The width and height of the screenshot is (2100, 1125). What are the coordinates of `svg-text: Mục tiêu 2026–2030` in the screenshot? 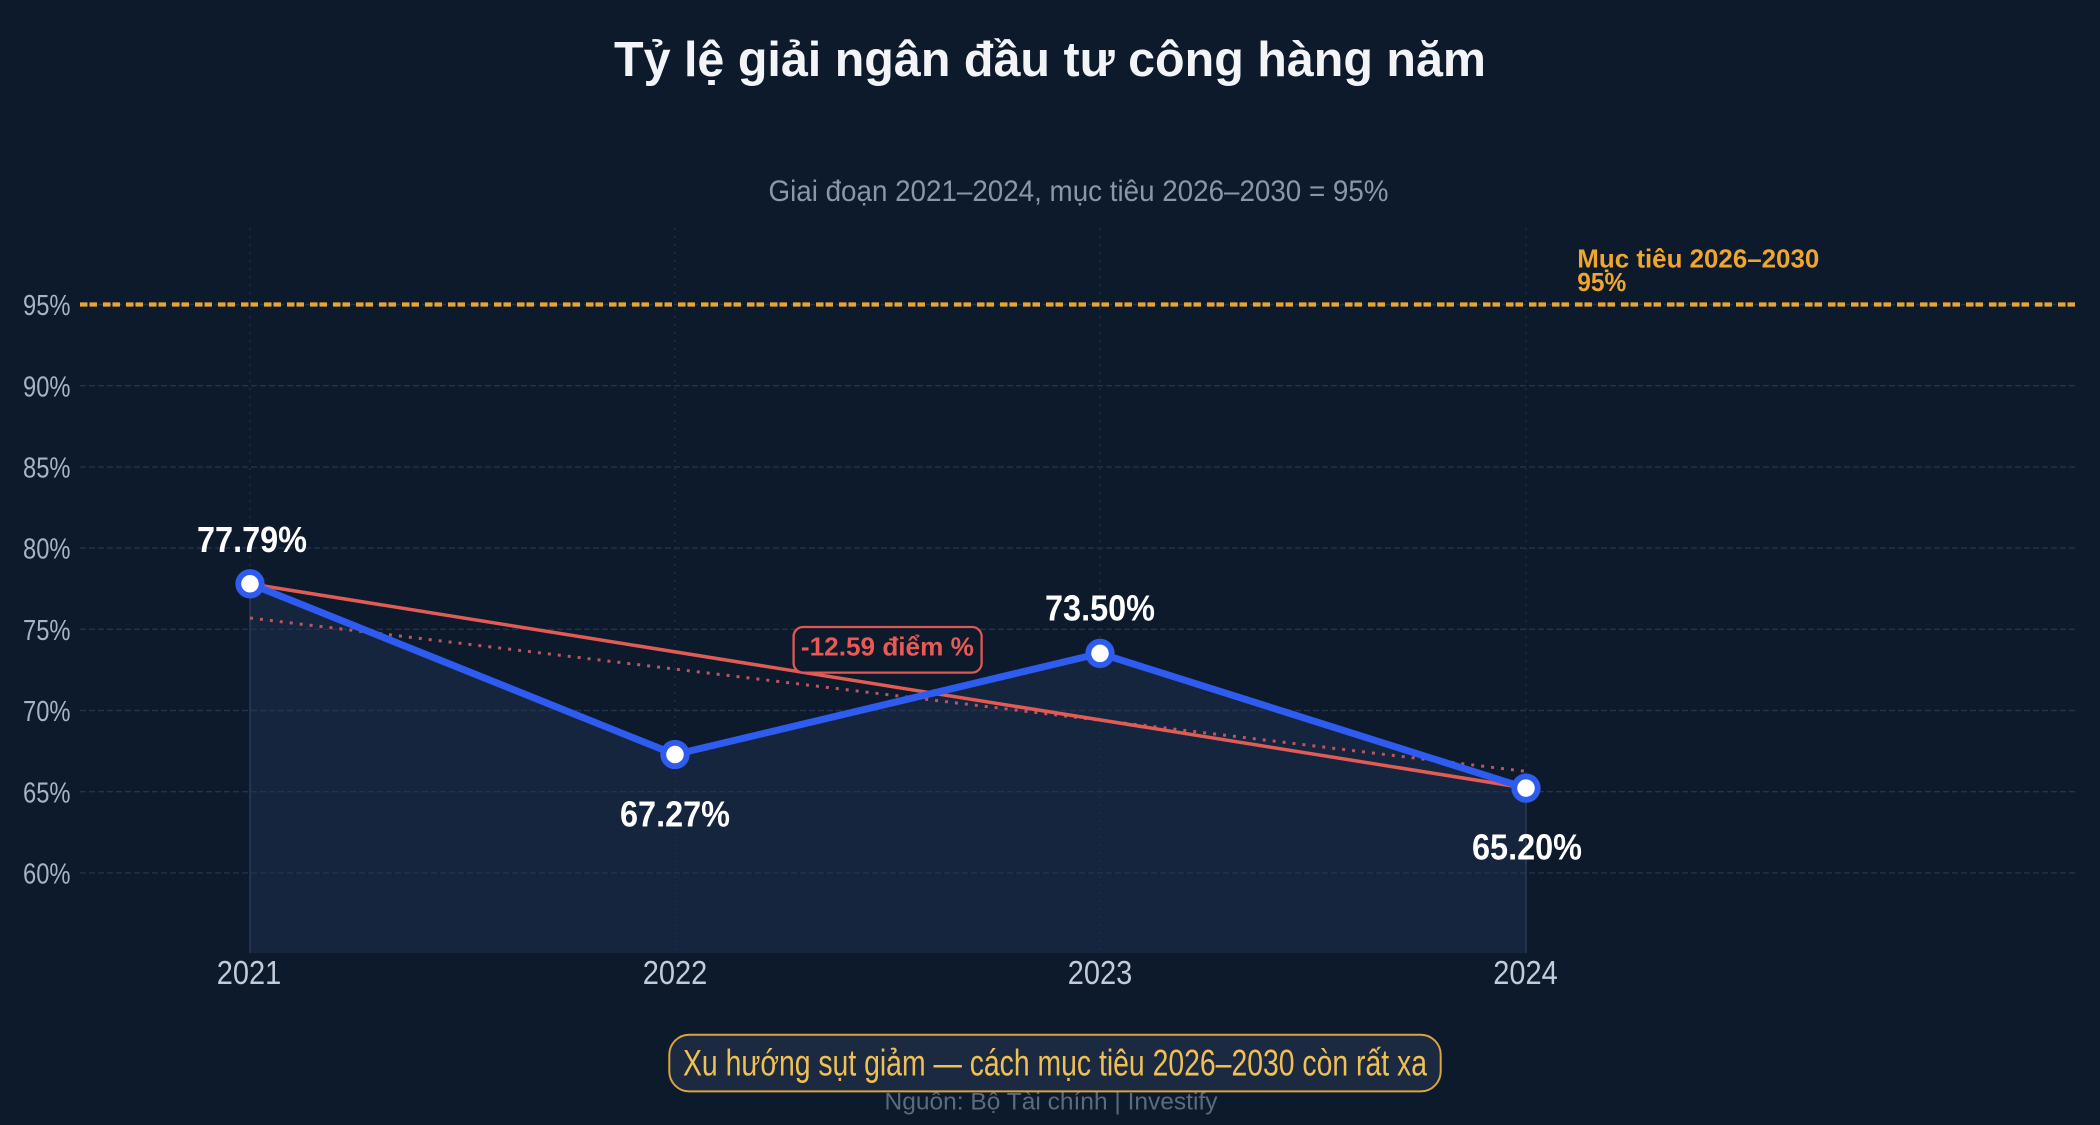 It's located at (1698, 259).